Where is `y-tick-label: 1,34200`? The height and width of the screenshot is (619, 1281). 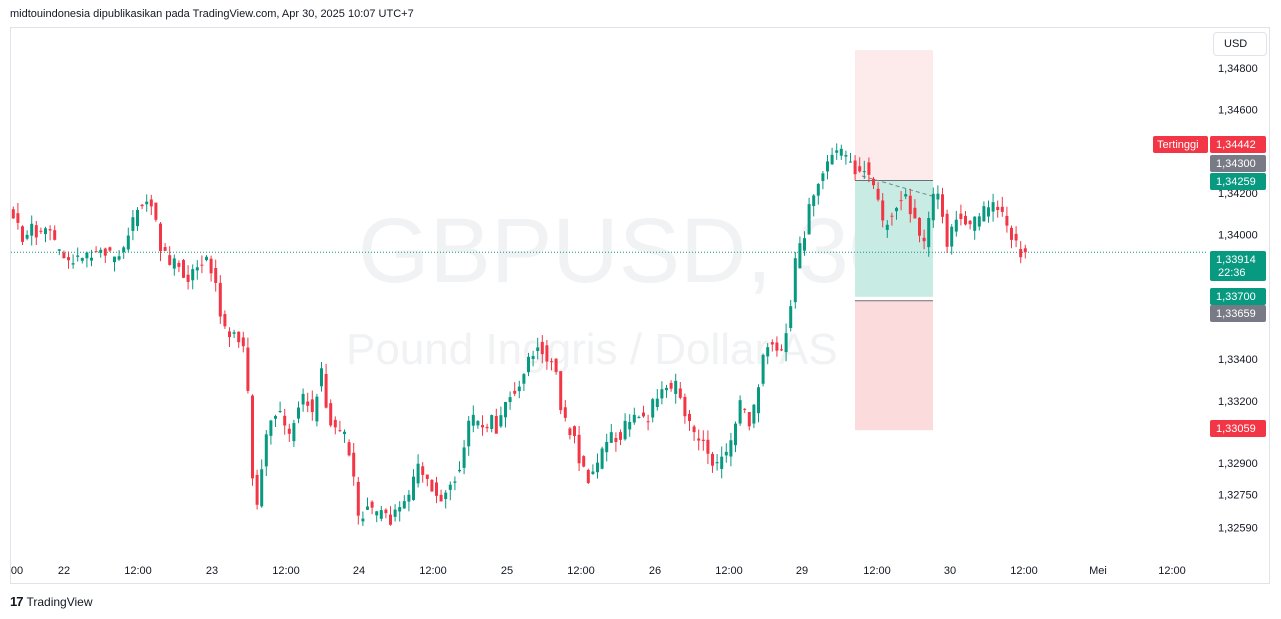 y-tick-label: 1,34200 is located at coordinates (1238, 194).